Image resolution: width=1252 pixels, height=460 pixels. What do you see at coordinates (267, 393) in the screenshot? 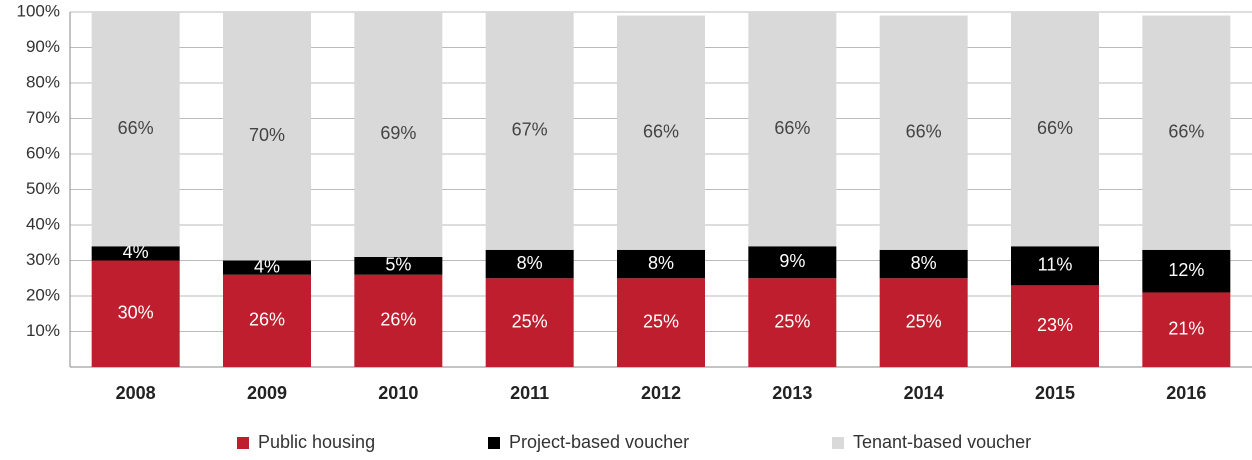
I see `x-tick-label: 2009` at bounding box center [267, 393].